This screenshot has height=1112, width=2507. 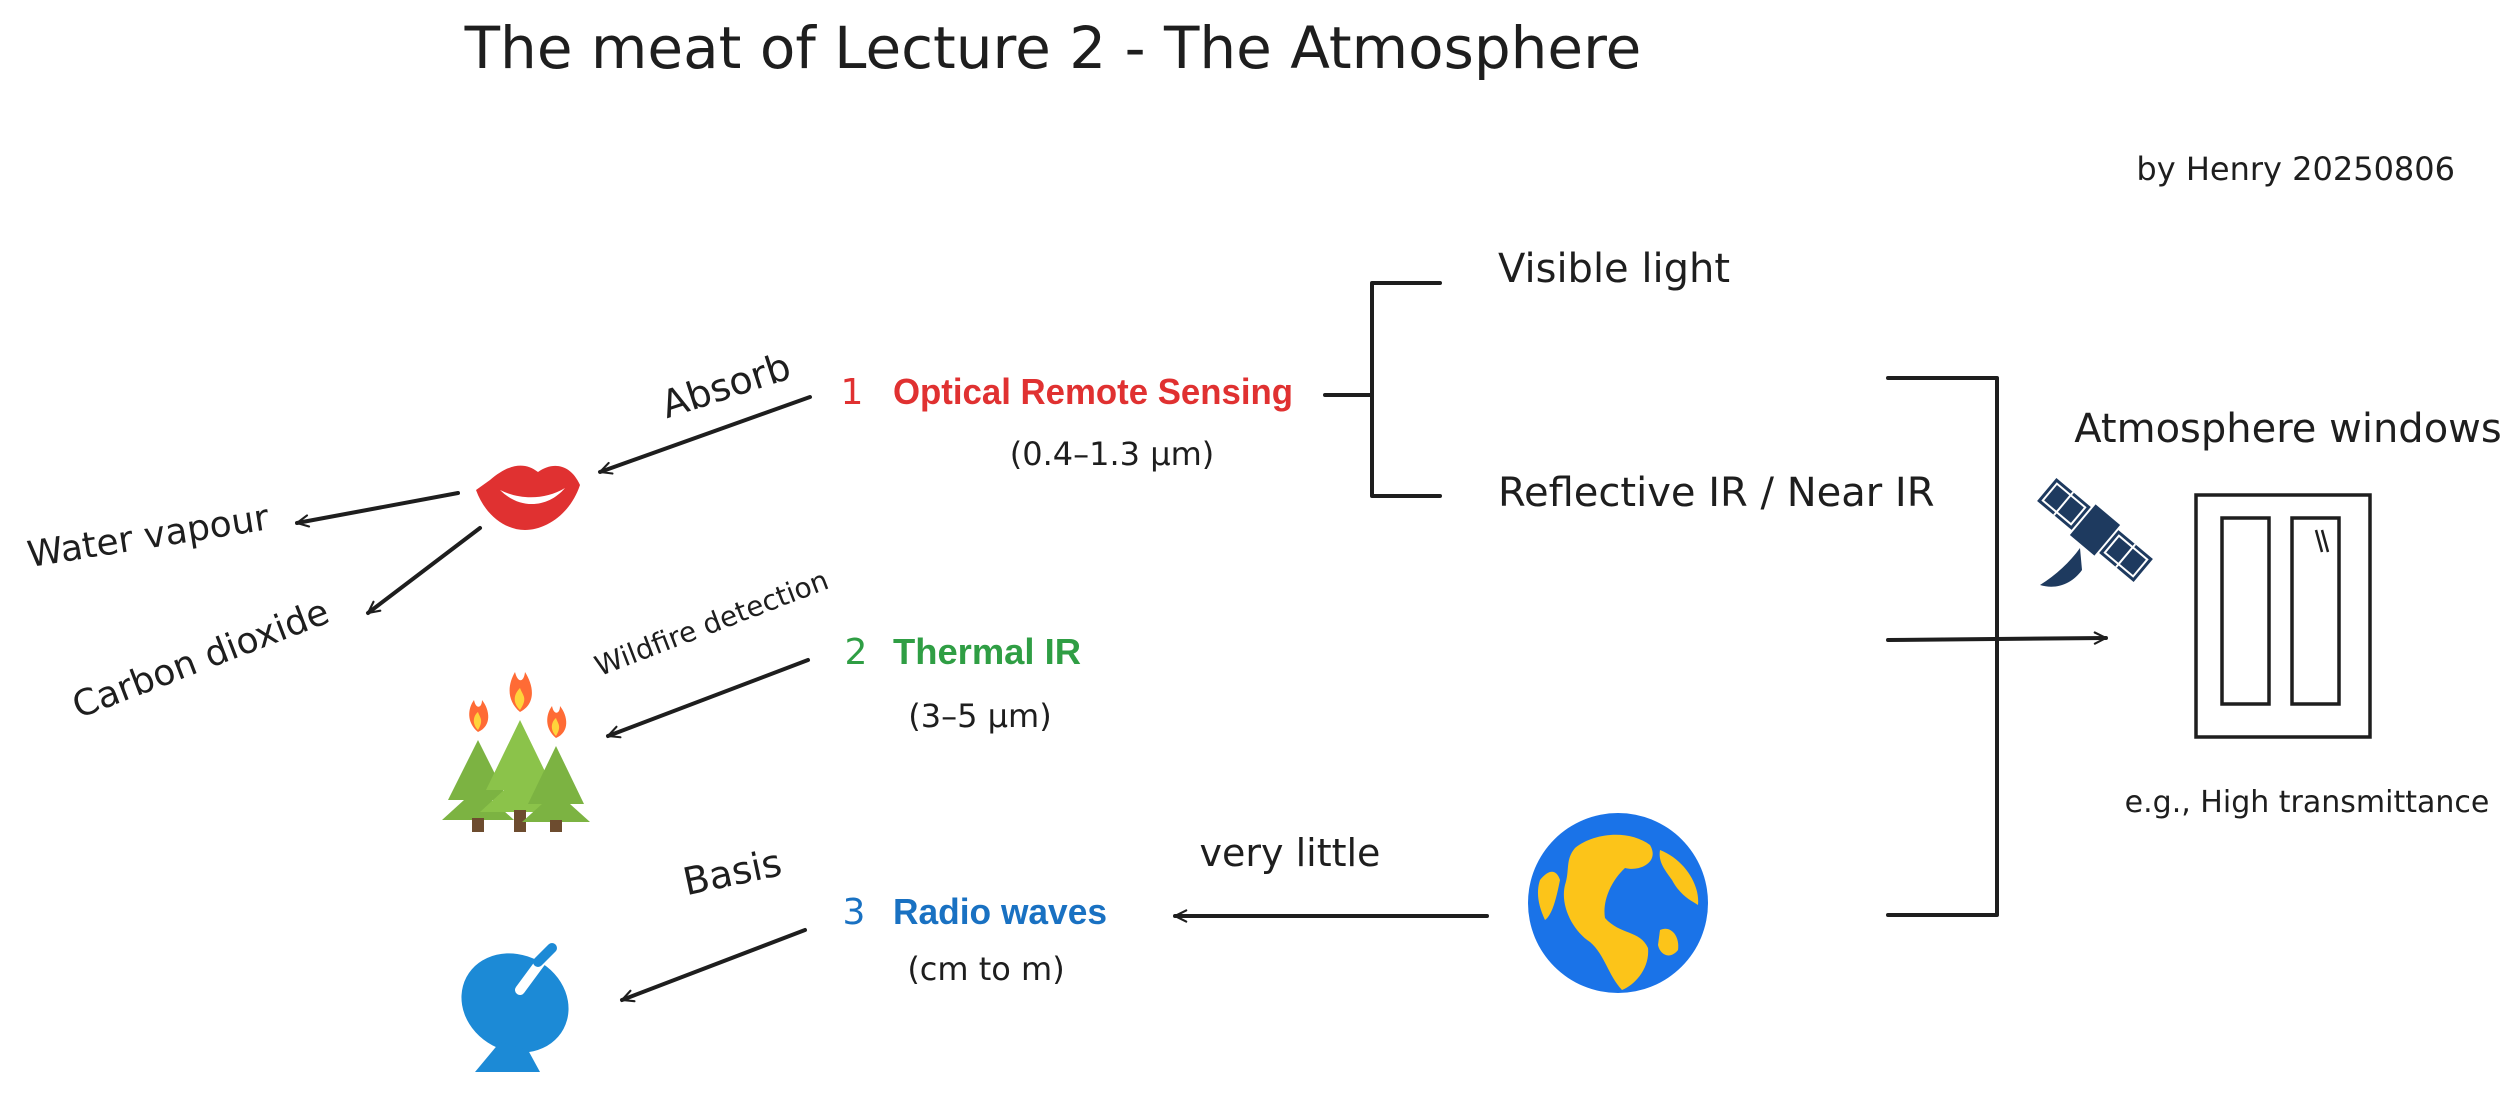 I want to click on band-3-number: 3, so click(x=854, y=912).